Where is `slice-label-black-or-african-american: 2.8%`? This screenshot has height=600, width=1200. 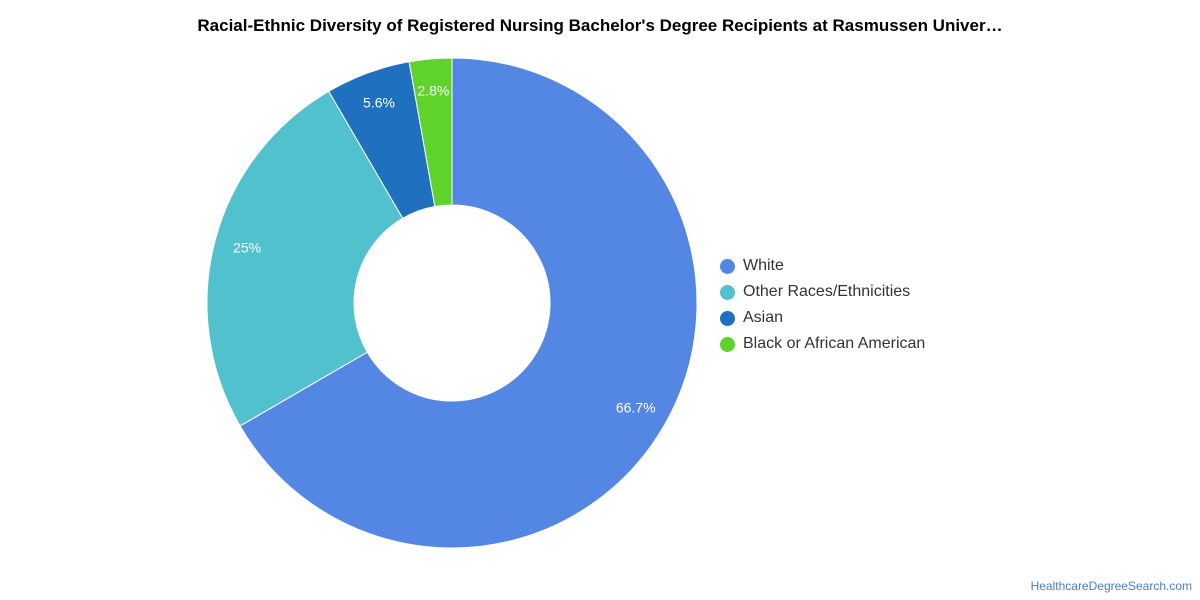 slice-label-black-or-african-american: 2.8% is located at coordinates (433, 91).